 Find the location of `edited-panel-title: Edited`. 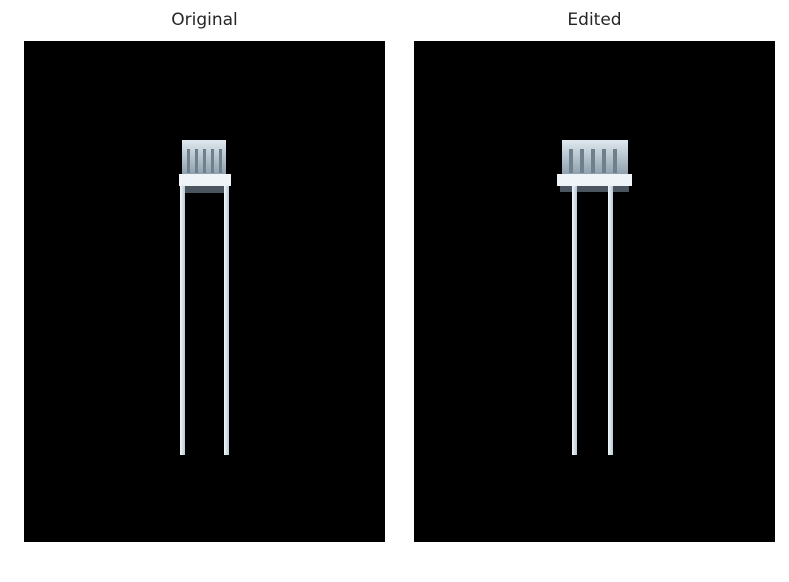

edited-panel-title: Edited is located at coordinates (594, 20).